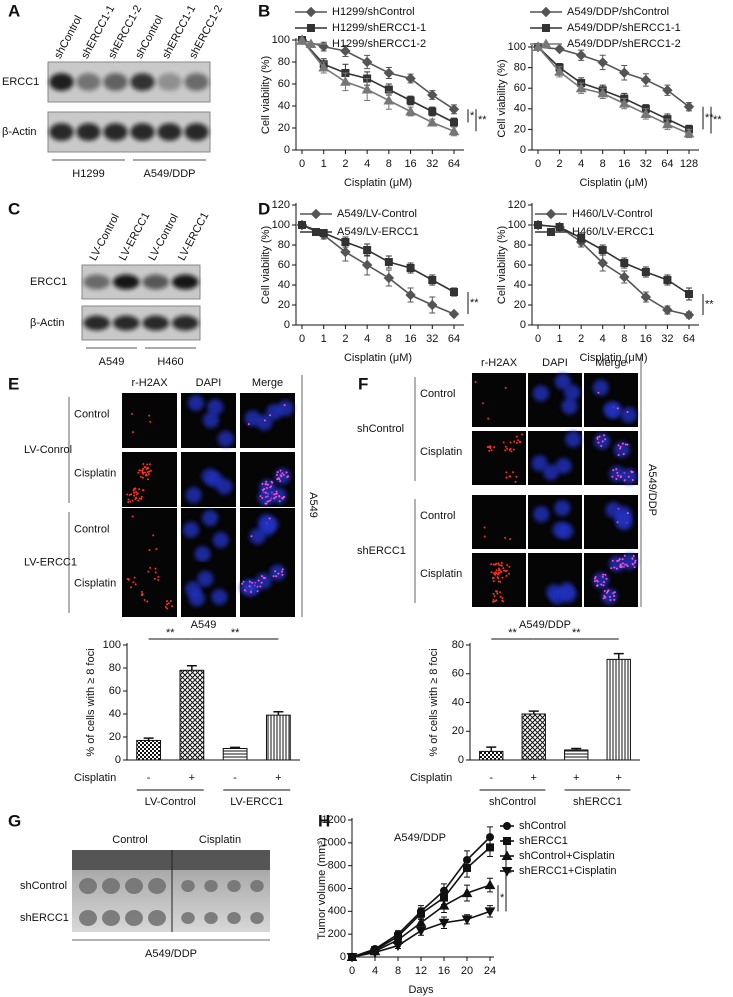  I want to click on group-label: LV-Conrol, so click(48, 450).